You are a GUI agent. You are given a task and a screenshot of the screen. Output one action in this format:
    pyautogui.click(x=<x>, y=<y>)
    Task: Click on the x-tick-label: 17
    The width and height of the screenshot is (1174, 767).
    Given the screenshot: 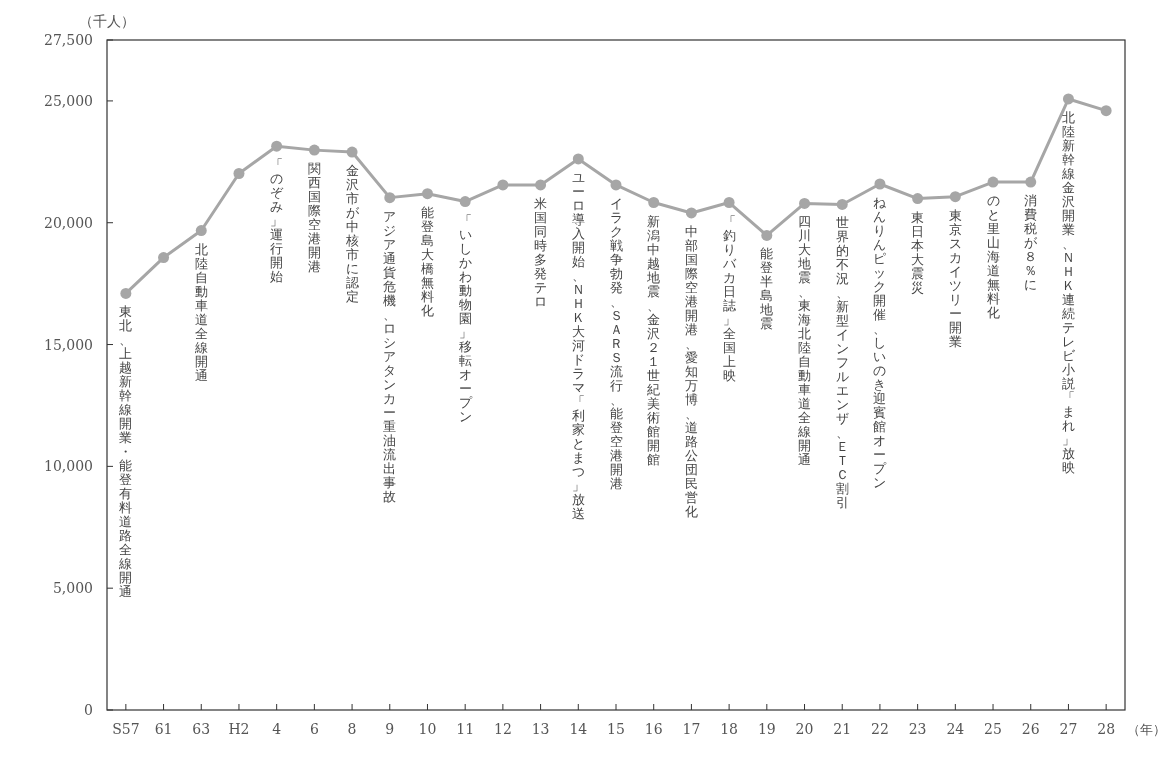 What is the action you would take?
    pyautogui.click(x=691, y=729)
    